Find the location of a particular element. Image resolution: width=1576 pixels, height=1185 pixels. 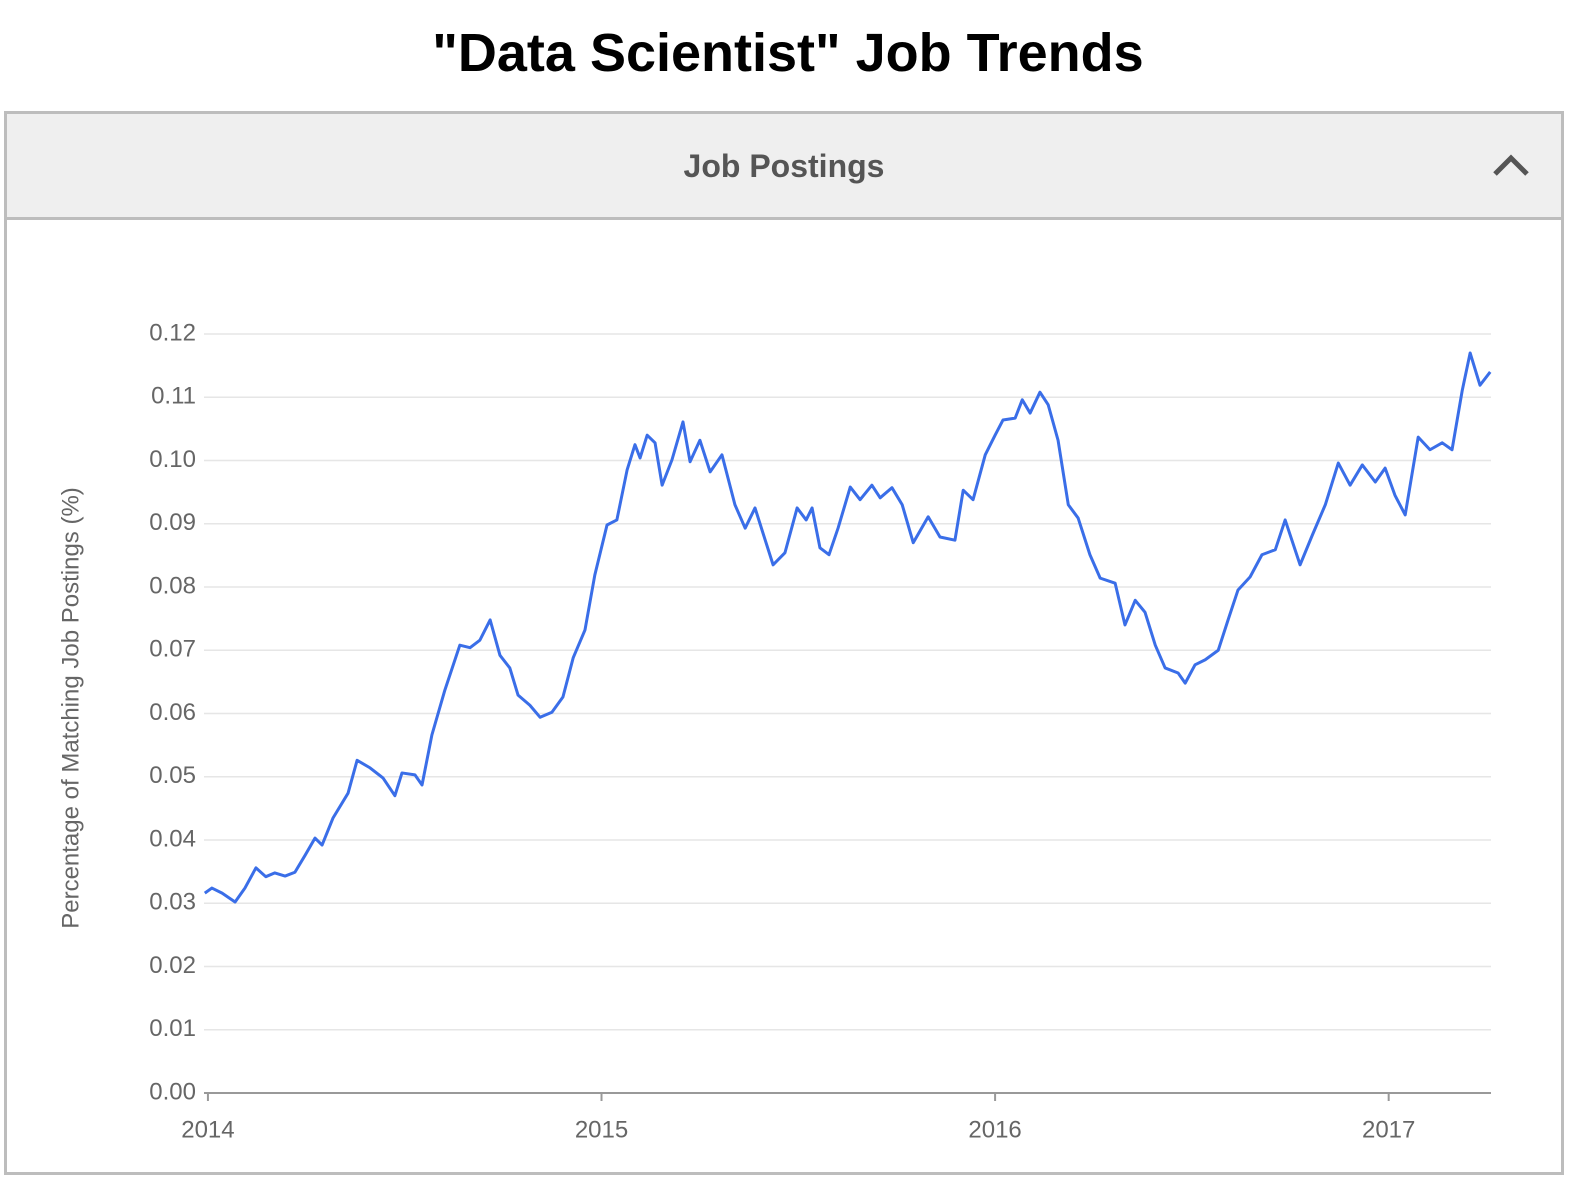

page-title: "Data Scientist" Job Trends is located at coordinates (788, 53).